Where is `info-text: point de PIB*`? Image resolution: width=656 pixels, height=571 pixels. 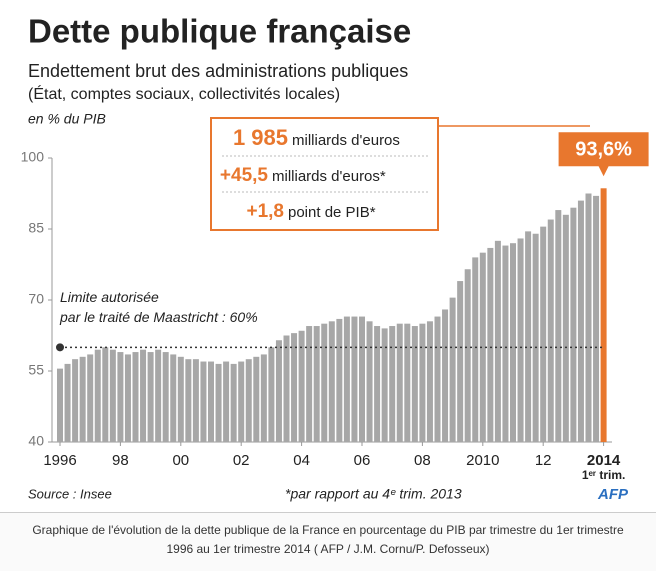 info-text: point de PIB* is located at coordinates (332, 212).